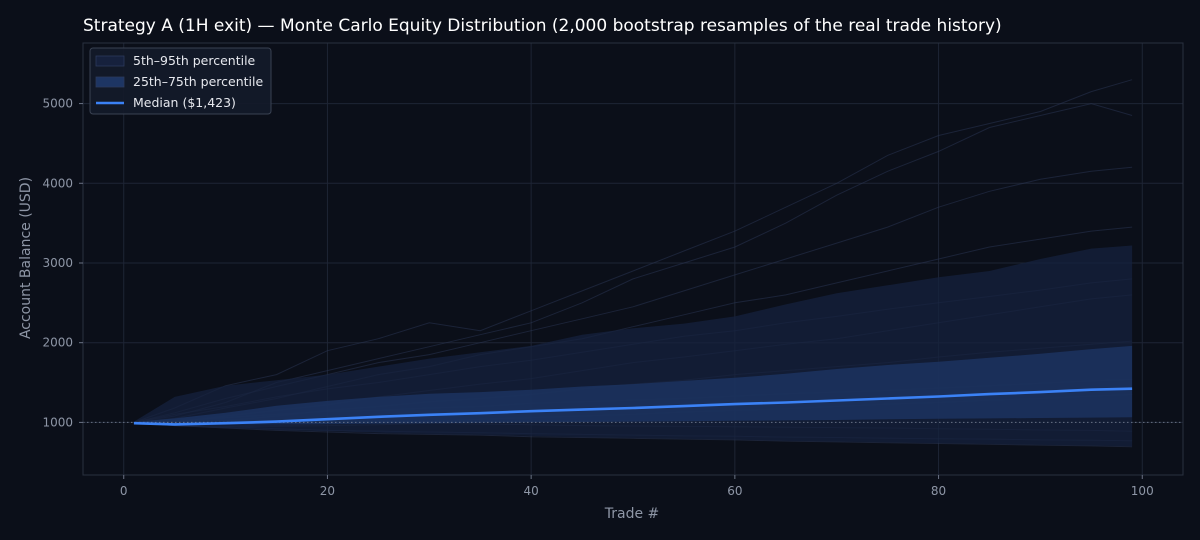 This screenshot has width=1200, height=540. I want to click on legend-box, so click(180, 81).